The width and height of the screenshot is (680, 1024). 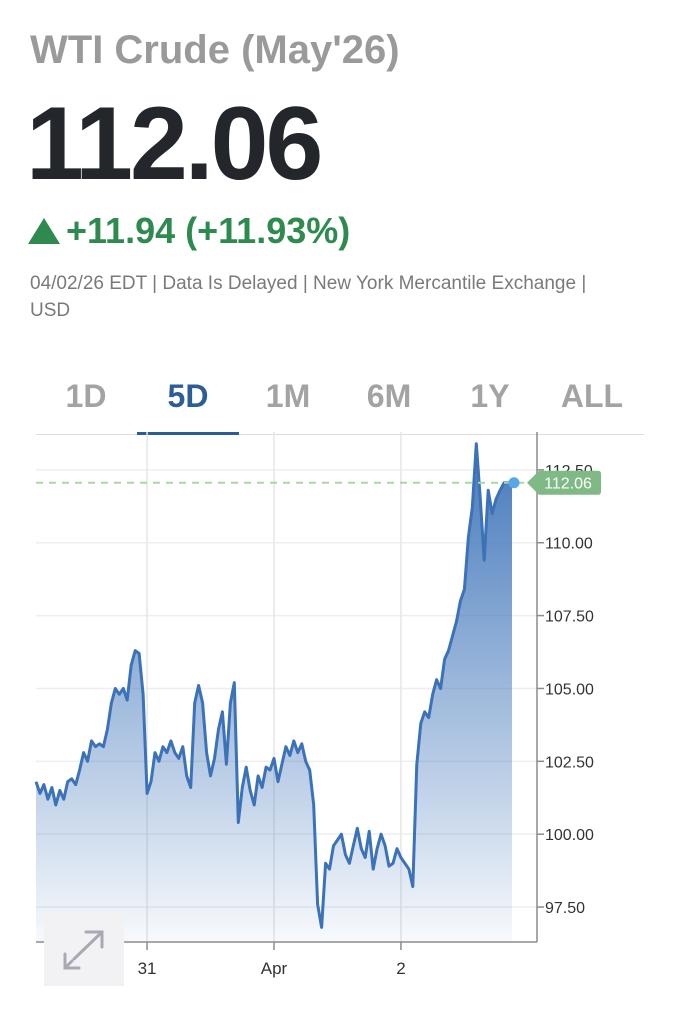 What do you see at coordinates (514, 483) in the screenshot?
I see `last-price-dot` at bounding box center [514, 483].